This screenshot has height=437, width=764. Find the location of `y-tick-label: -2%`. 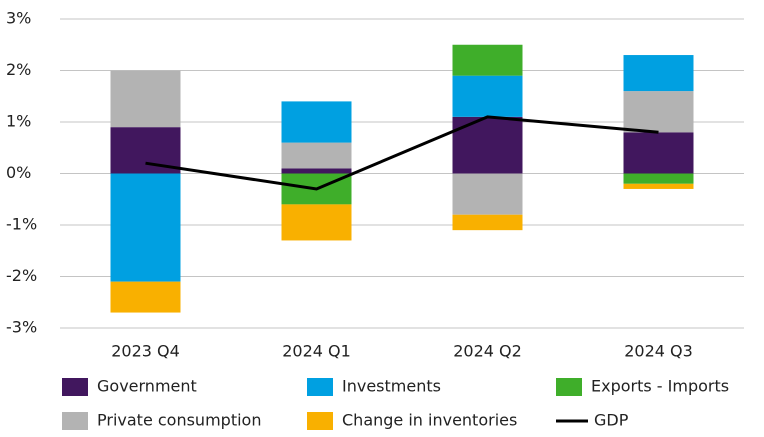

y-tick-label: -2% is located at coordinates (21, 275).